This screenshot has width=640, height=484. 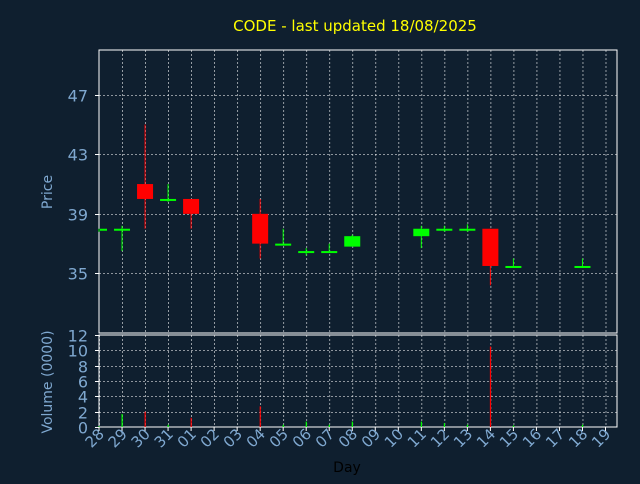 I want to click on price-tick-label: 35, so click(x=78, y=274).